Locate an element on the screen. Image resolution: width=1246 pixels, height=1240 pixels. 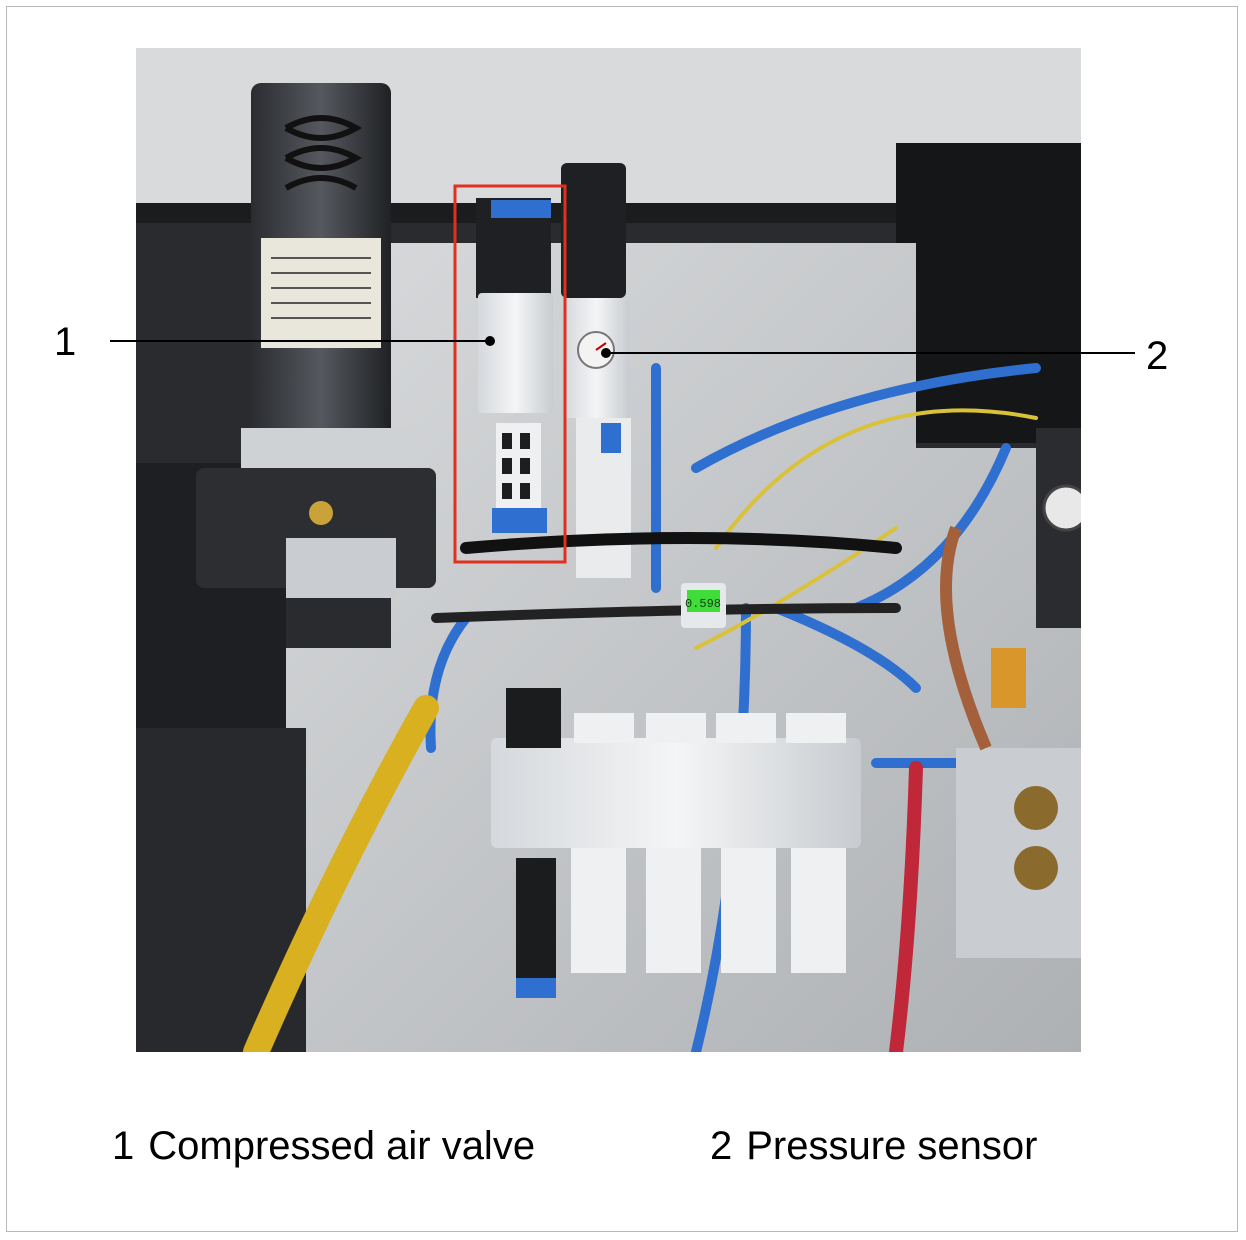
callout-number-2: 2 is located at coordinates (1157, 356).